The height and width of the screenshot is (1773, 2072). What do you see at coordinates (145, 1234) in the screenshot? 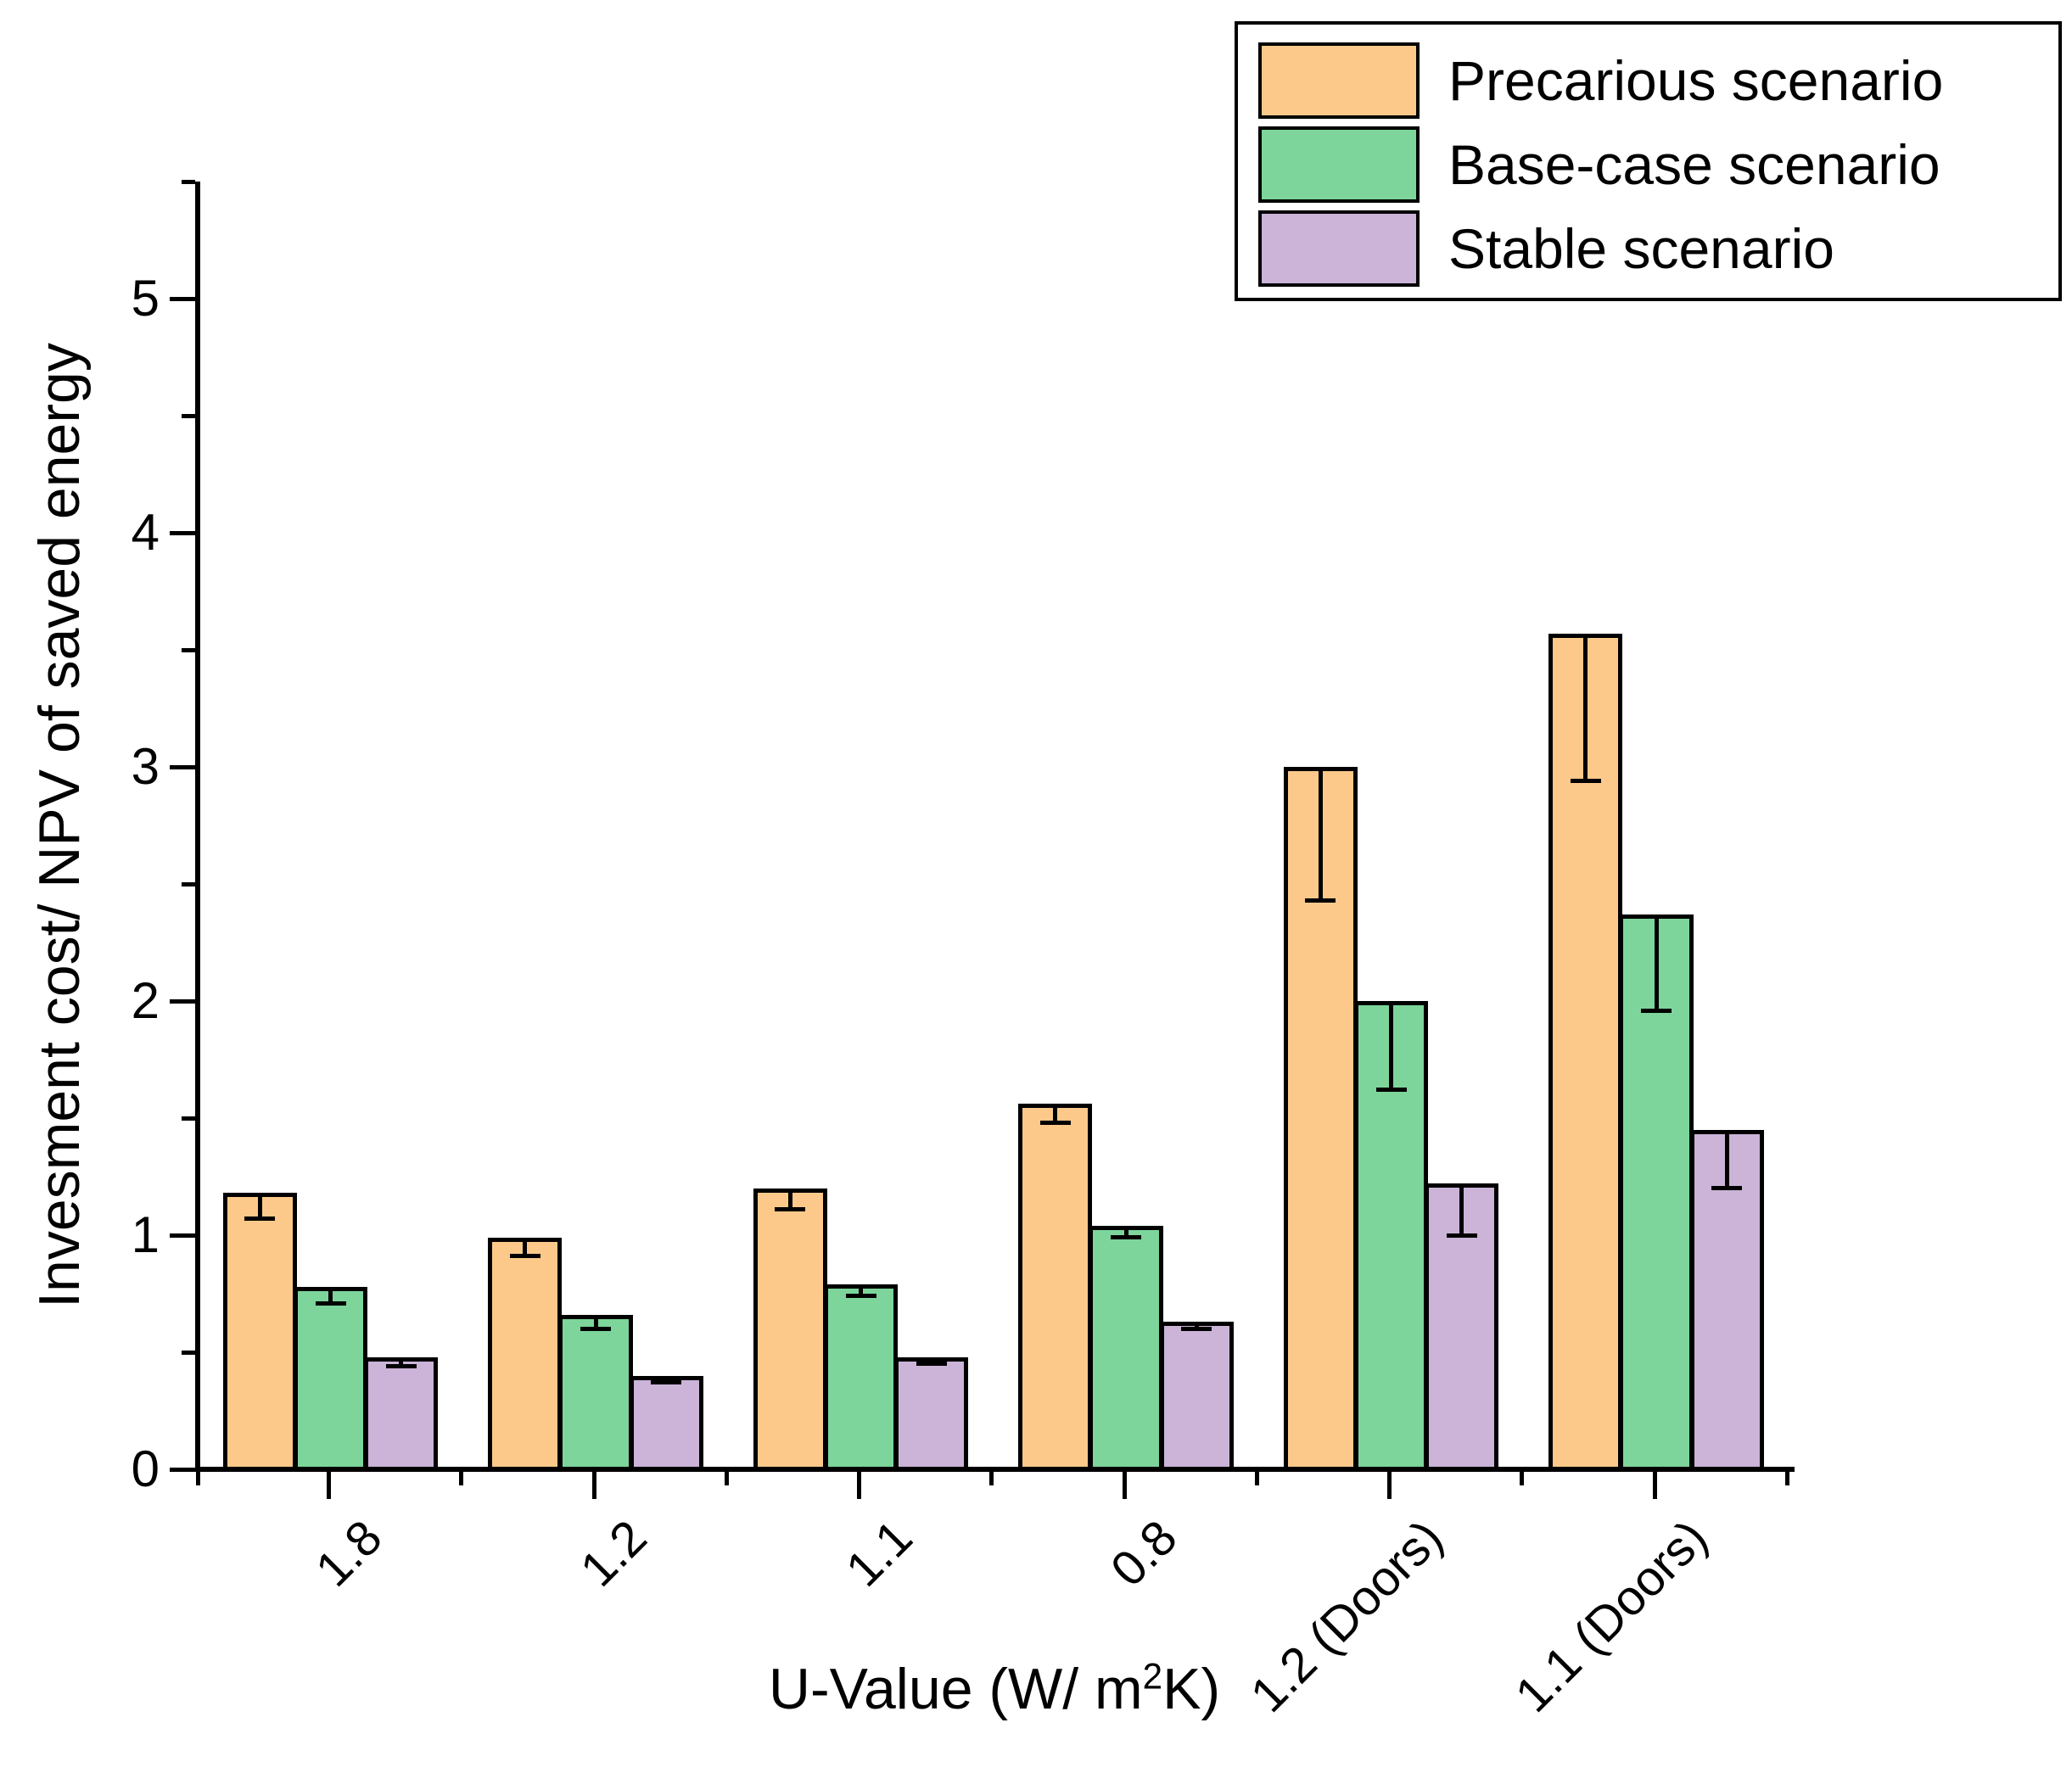
I see `y-axis-tick-label: 1` at bounding box center [145, 1234].